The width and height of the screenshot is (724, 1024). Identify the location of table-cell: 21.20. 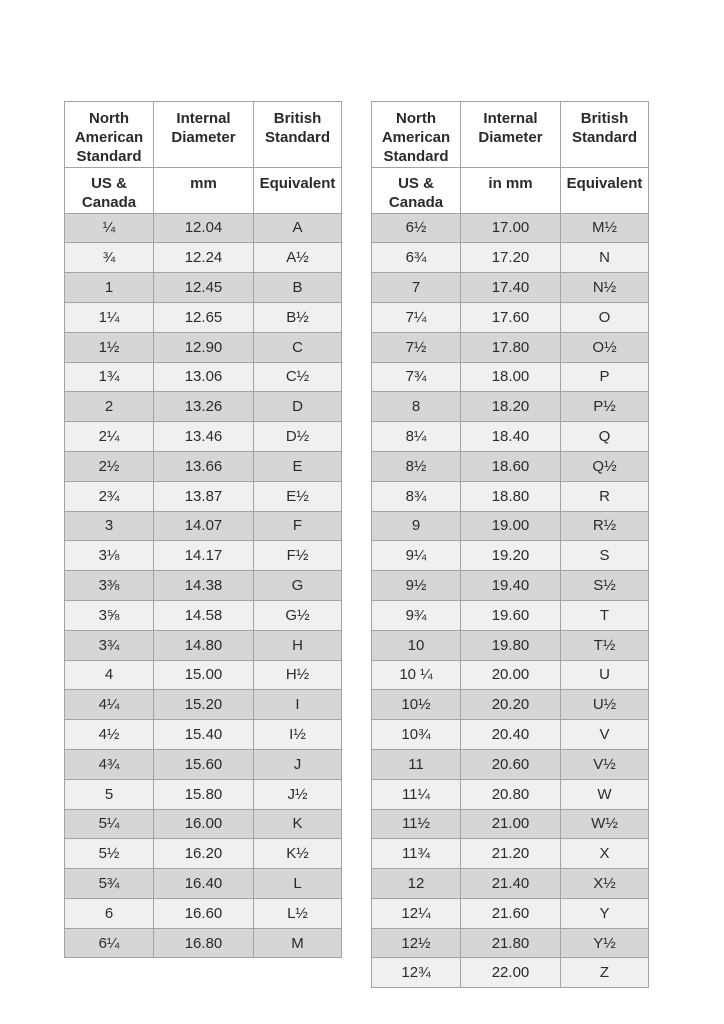
(510, 854).